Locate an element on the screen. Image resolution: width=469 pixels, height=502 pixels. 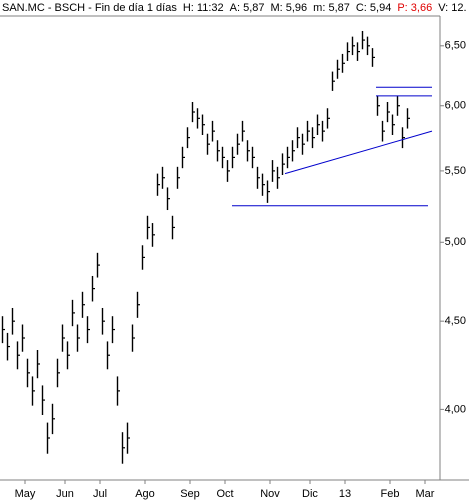
y-tick-label: 6,00 is located at coordinates (455, 106).